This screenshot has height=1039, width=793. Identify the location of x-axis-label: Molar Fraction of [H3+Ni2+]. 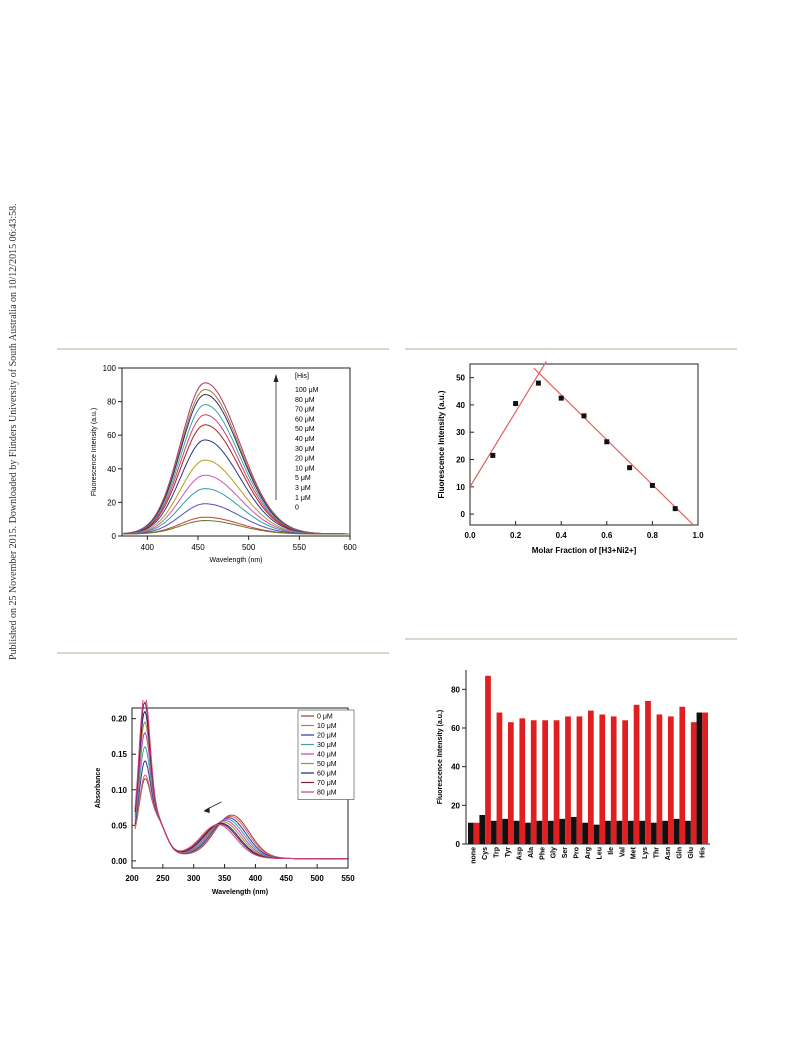
(584, 550).